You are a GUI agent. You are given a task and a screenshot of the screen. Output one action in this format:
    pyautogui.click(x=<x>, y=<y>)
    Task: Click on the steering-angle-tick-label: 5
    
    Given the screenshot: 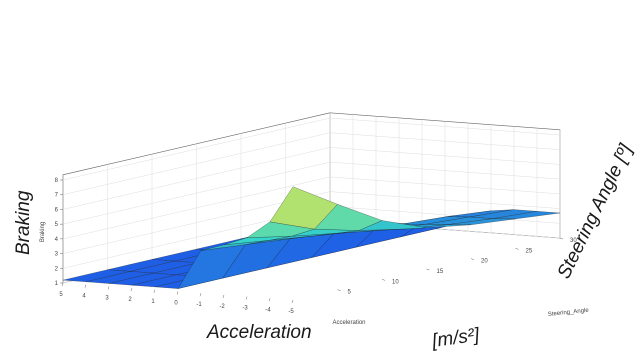 What is the action you would take?
    pyautogui.click(x=350, y=293)
    